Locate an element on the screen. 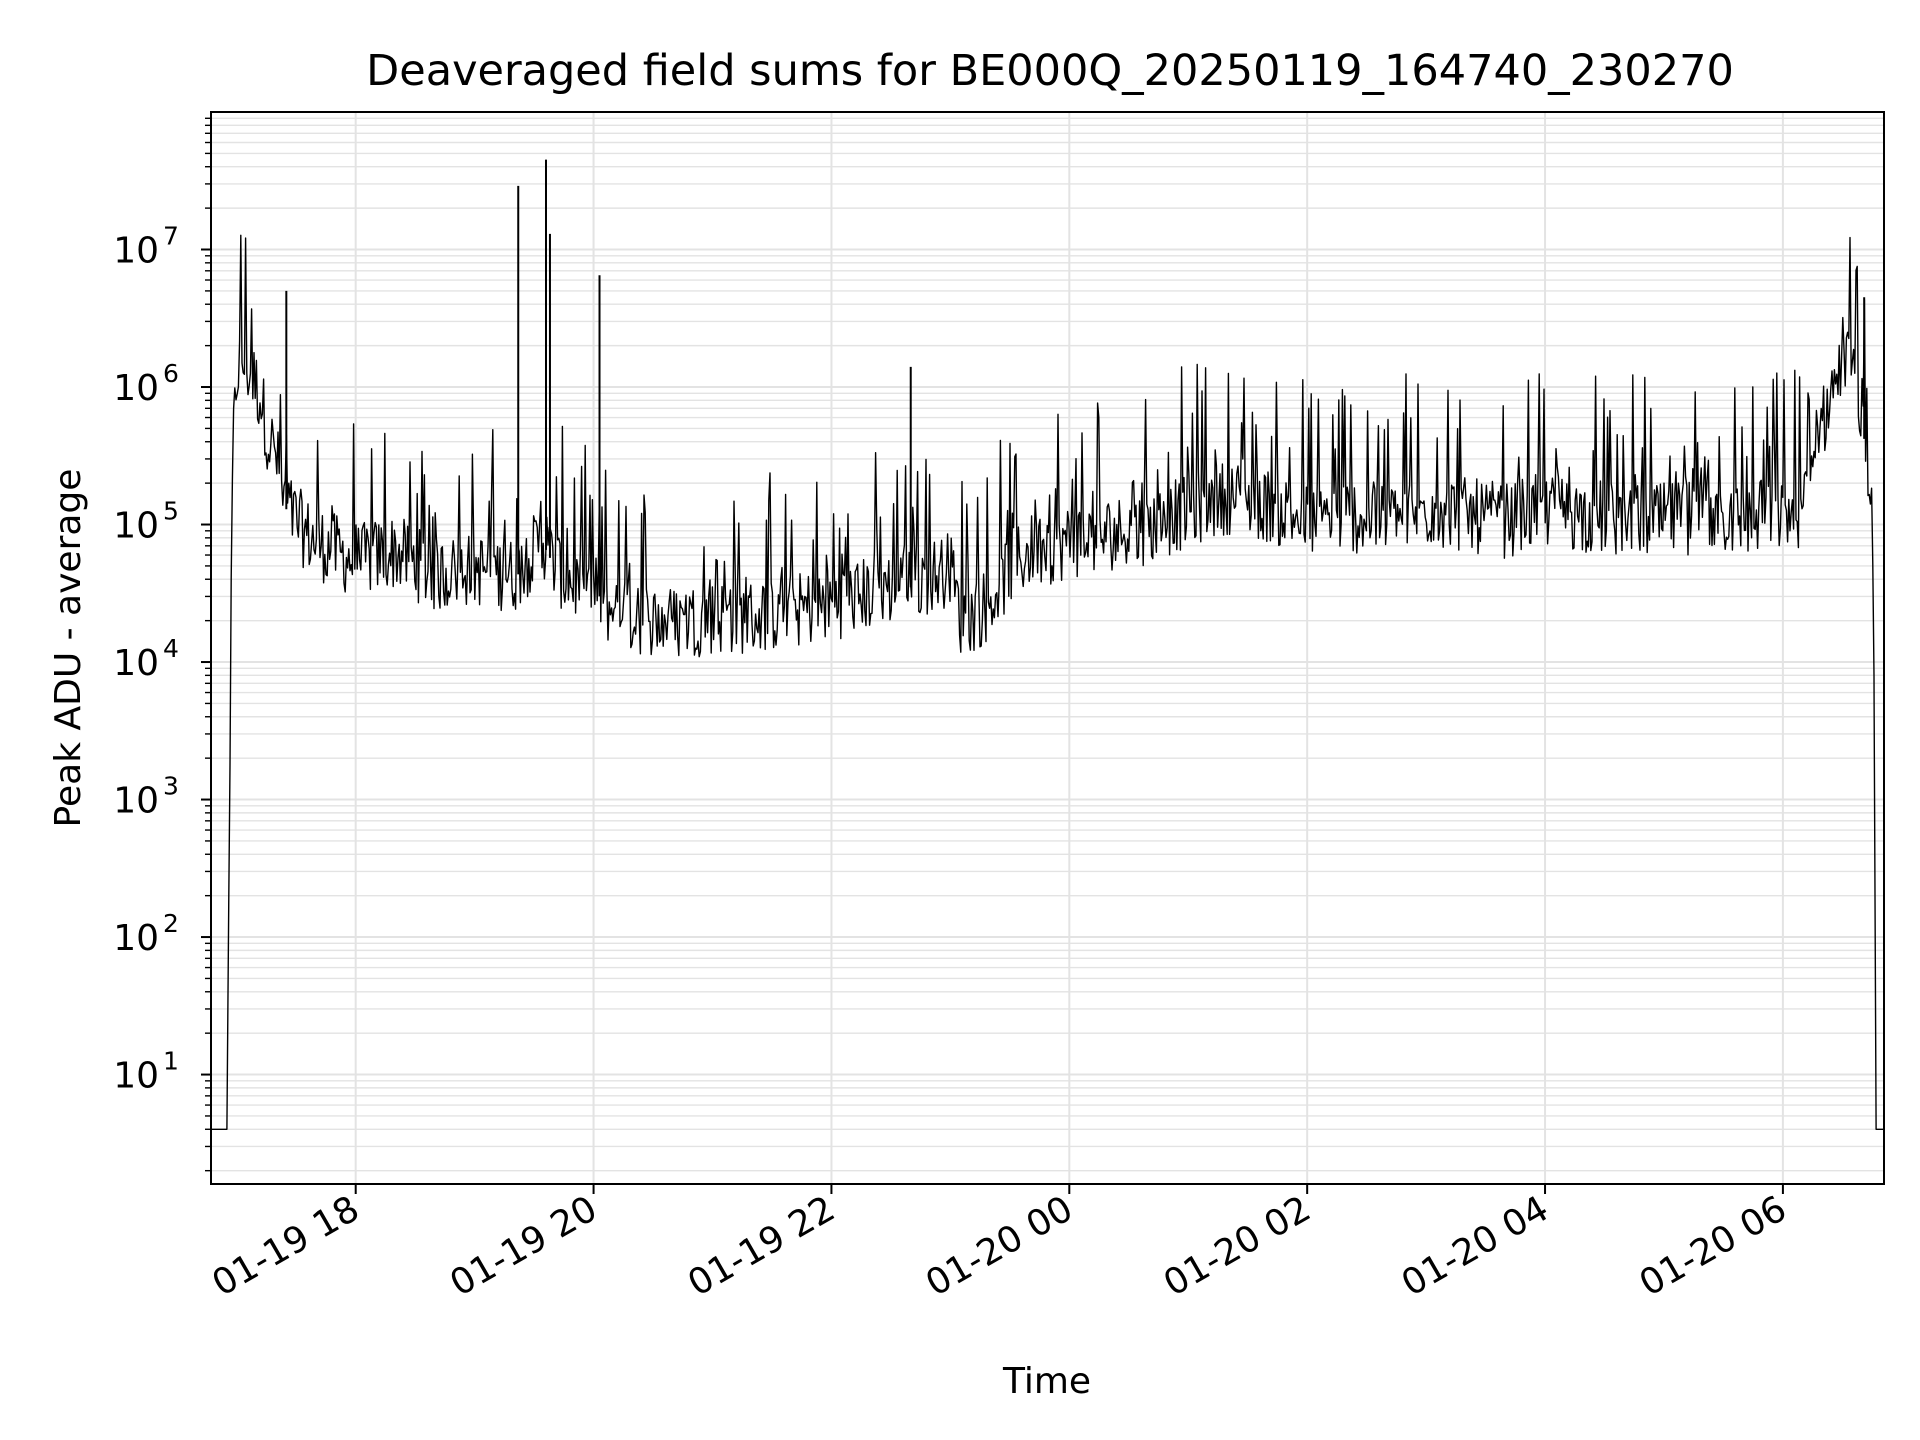 Image resolution: width=1920 pixels, height=1440 pixels. y-tick-label: 10 6 is located at coordinates (146, 384).